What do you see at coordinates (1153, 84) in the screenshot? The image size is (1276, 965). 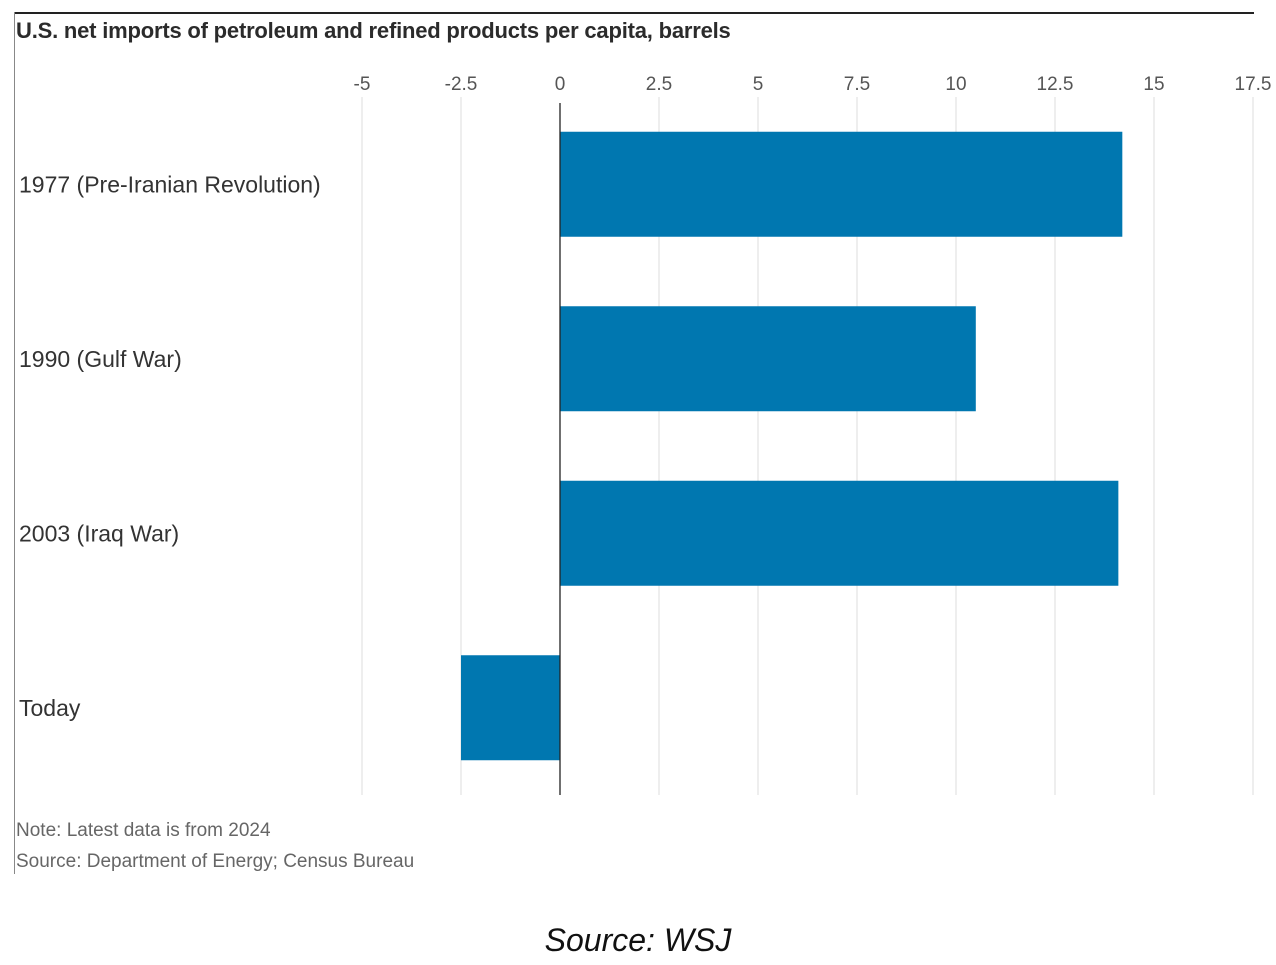 I see `x-tick-label: 15` at bounding box center [1153, 84].